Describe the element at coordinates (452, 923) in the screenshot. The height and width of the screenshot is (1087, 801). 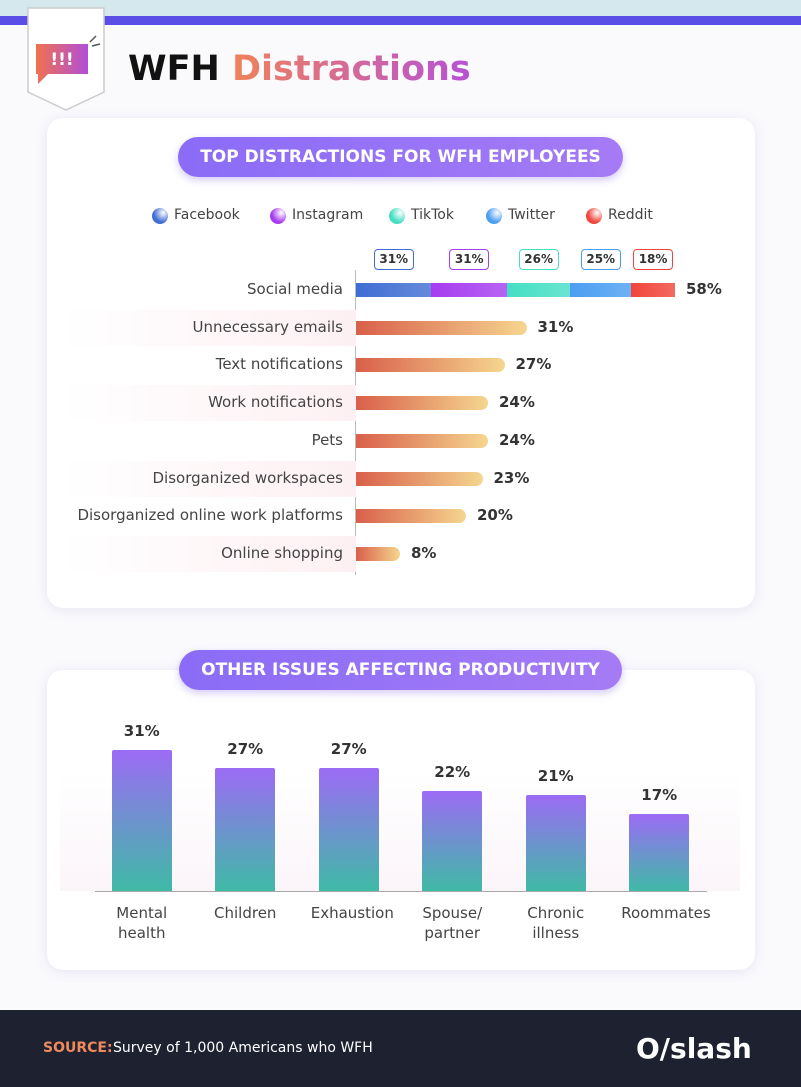
I see `category-label: Spouse/ partner` at that location.